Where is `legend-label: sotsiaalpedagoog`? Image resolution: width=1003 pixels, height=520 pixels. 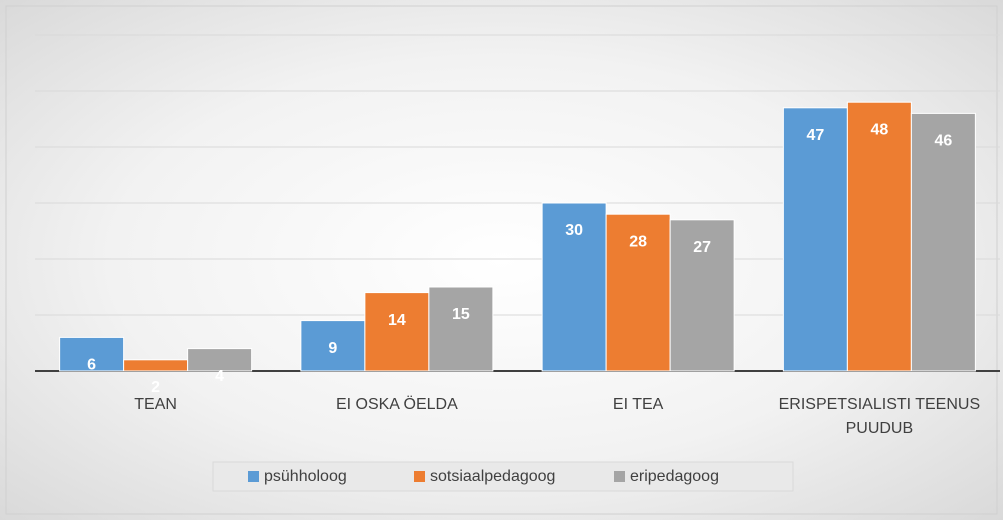 legend-label: sotsiaalpedagoog is located at coordinates (492, 476).